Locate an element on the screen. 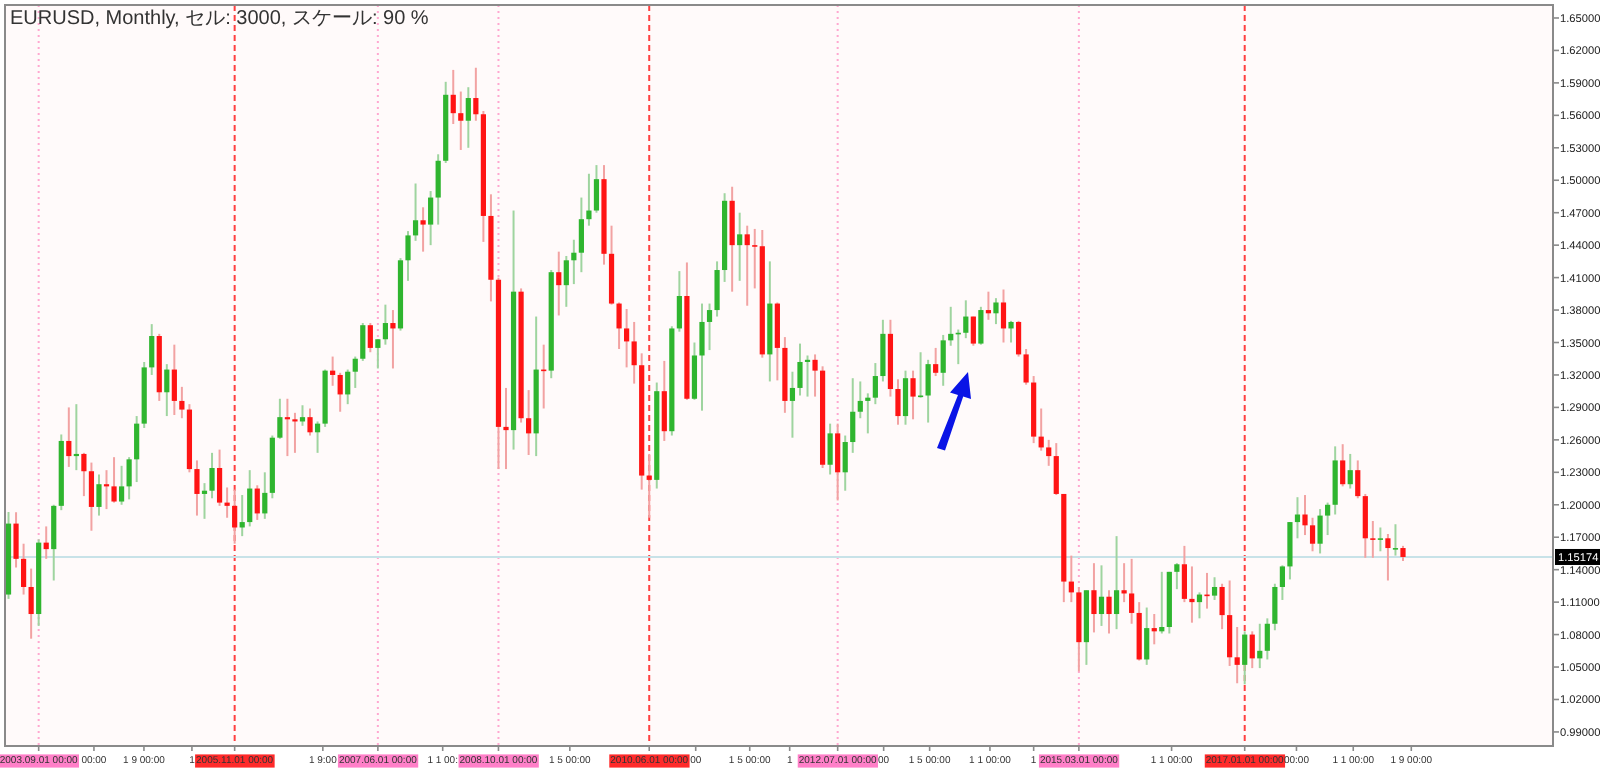 This screenshot has height=768, width=1600. chart-title: EURUSD, Monthly, セル: 3000, スケール: 90 % is located at coordinates (219, 19).